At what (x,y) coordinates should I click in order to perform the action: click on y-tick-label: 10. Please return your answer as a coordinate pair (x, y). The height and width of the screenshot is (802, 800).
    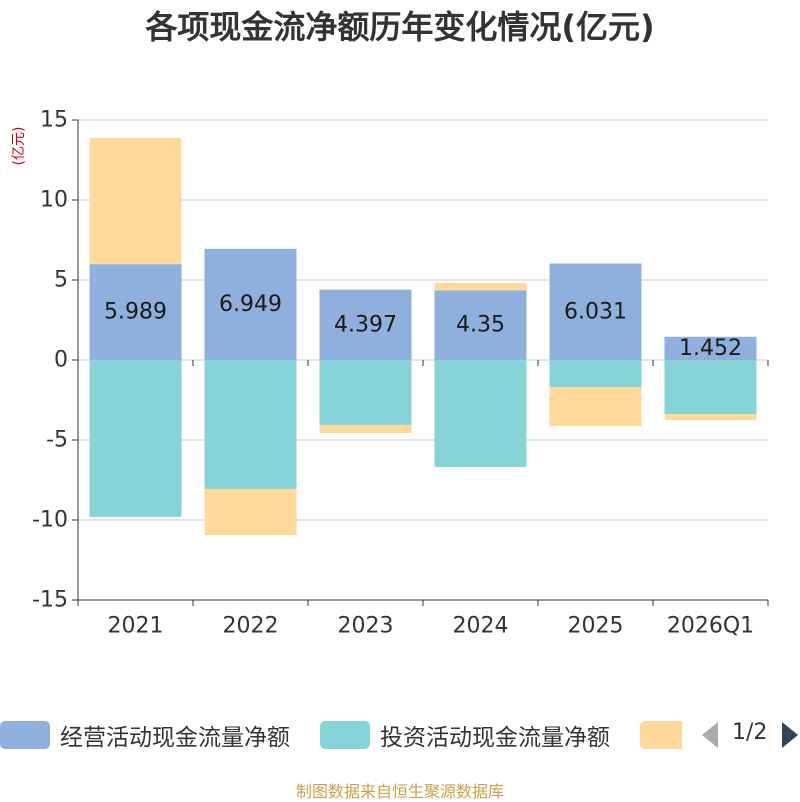
    Looking at the image, I should click on (54, 200).